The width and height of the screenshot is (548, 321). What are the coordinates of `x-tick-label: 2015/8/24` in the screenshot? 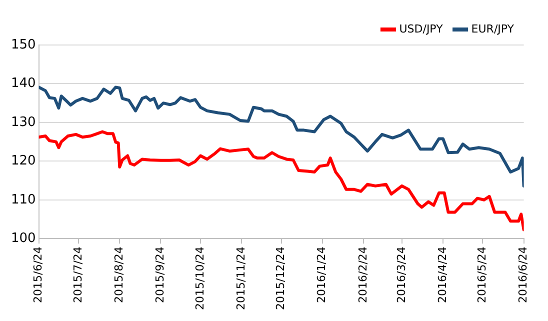 It's located at (119, 275).